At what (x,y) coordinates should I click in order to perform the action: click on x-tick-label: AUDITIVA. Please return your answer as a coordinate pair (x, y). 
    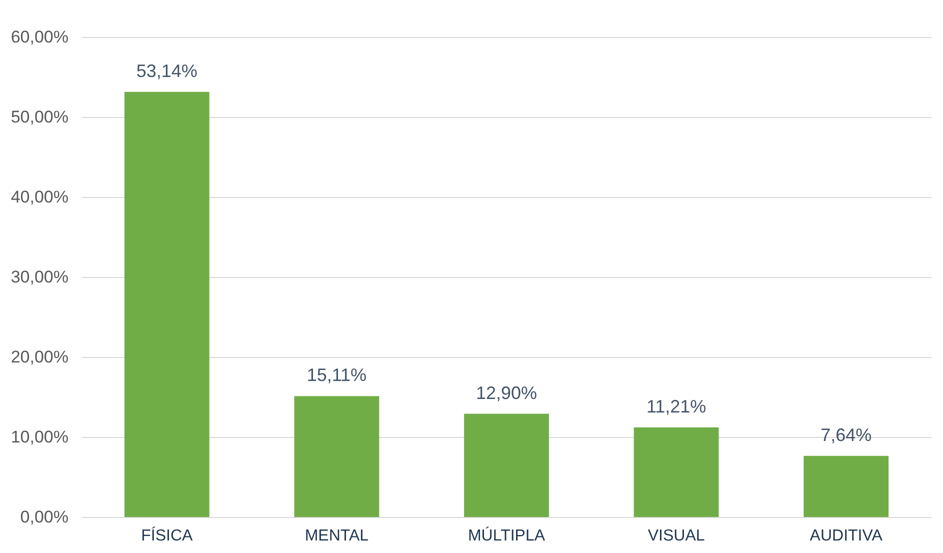
    Looking at the image, I should click on (846, 536).